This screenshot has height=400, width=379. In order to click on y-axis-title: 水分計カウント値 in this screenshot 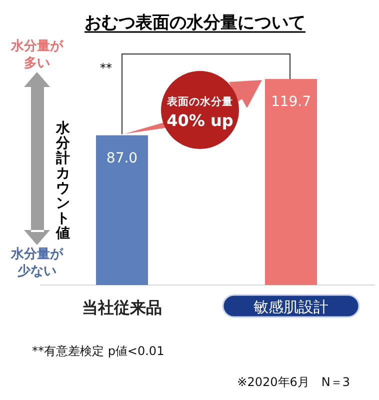, I will do `click(63, 181)`.